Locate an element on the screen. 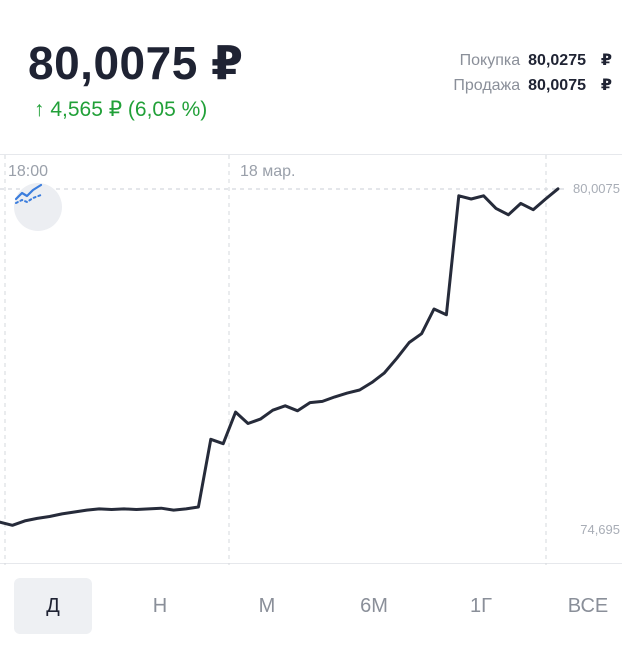 Image resolution: width=622 pixels, height=647 pixels. buy-quote-row: Покупка 80,0275 ₽ is located at coordinates (507, 62).